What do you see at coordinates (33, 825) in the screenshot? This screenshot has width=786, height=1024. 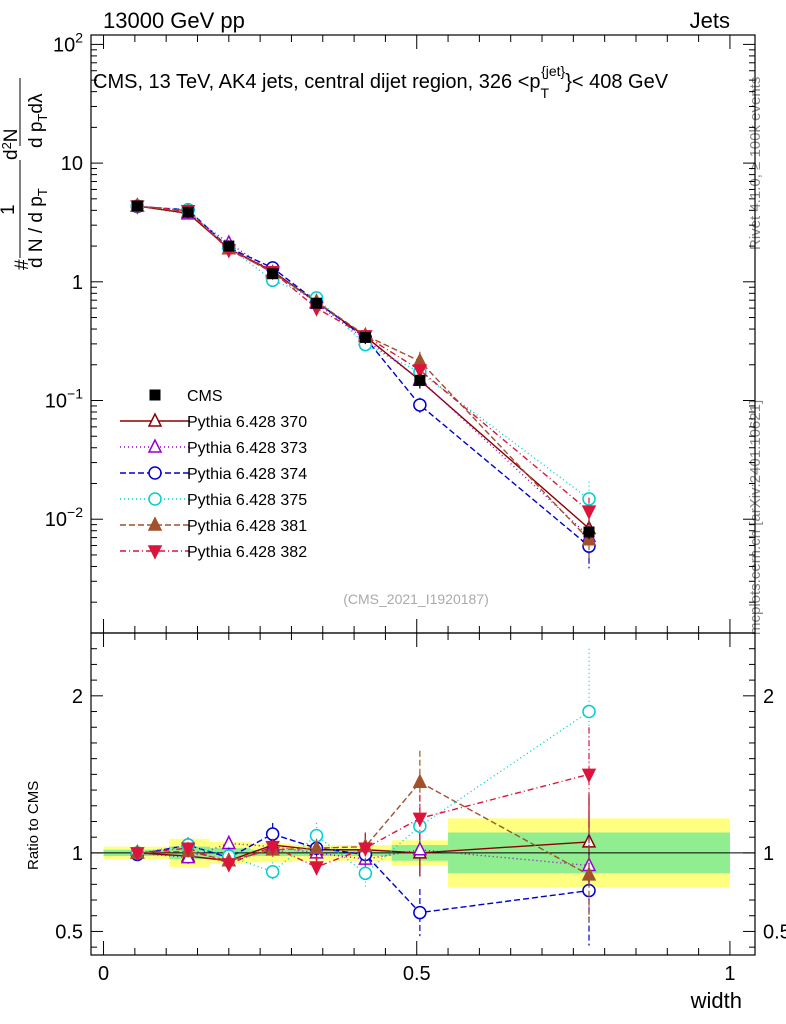 I see `ratio-y-label: Ratio to CMS` at bounding box center [33, 825].